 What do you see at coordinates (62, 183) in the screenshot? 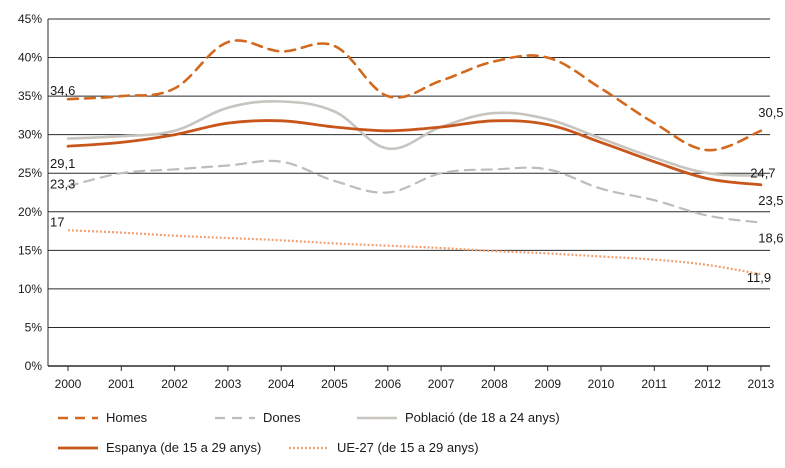
I see `data-label: 23,3` at bounding box center [62, 183].